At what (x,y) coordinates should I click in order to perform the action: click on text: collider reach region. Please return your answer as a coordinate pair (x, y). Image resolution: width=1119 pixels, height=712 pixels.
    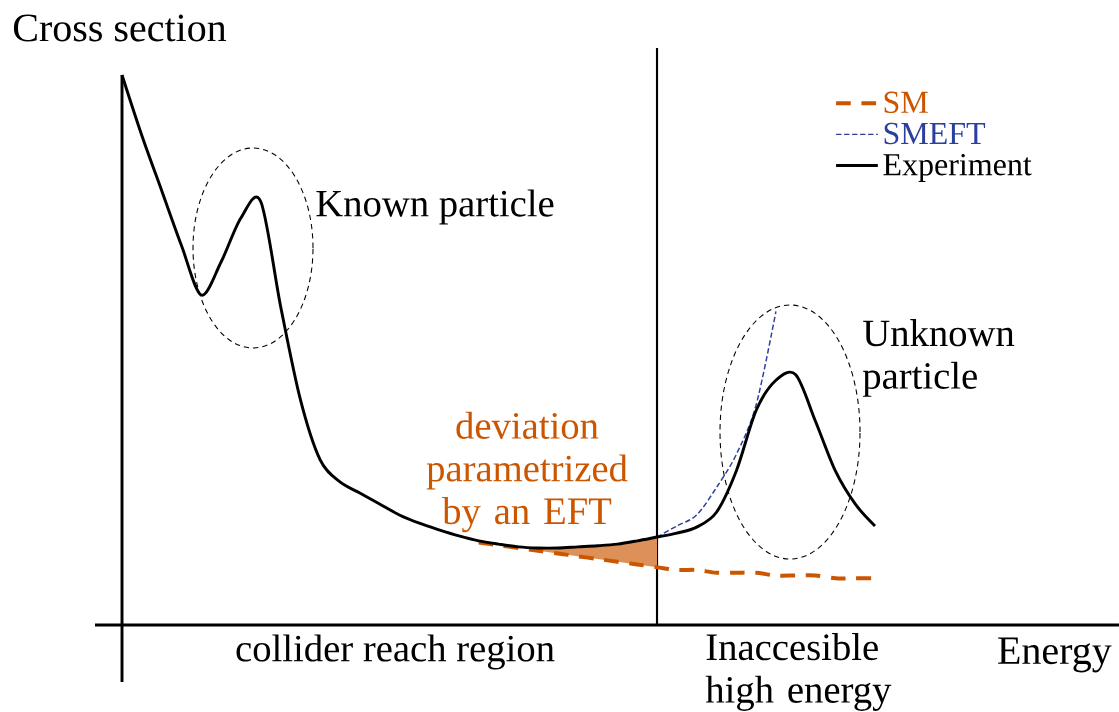
    Looking at the image, I should click on (395, 652).